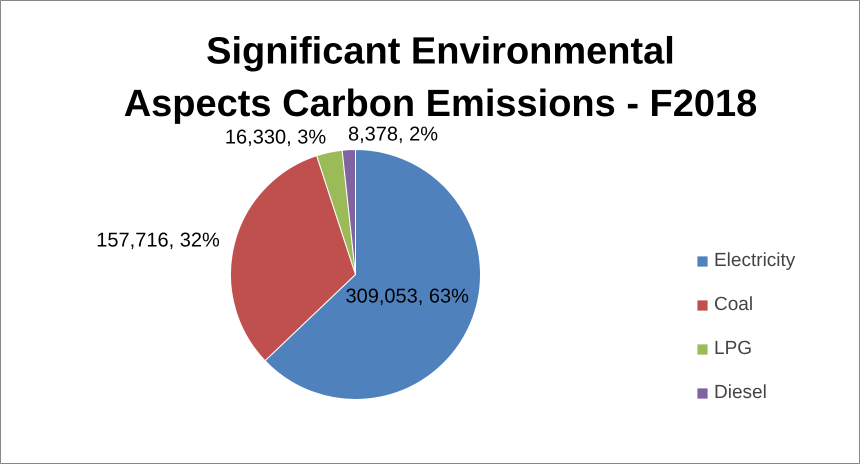  Describe the element at coordinates (158, 240) in the screenshot. I see `data-label: 157,716, 32%` at that location.